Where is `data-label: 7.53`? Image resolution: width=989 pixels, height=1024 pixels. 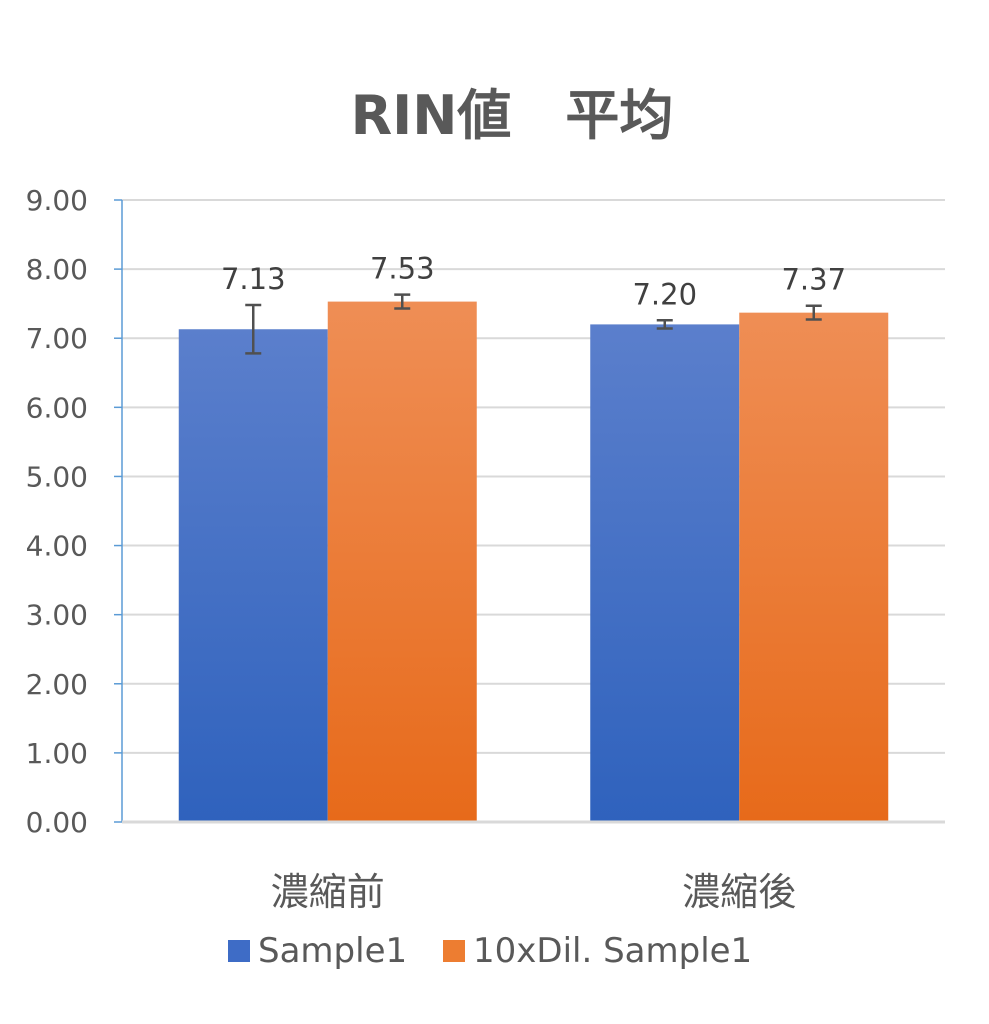
data-label: 7.53 is located at coordinates (402, 269).